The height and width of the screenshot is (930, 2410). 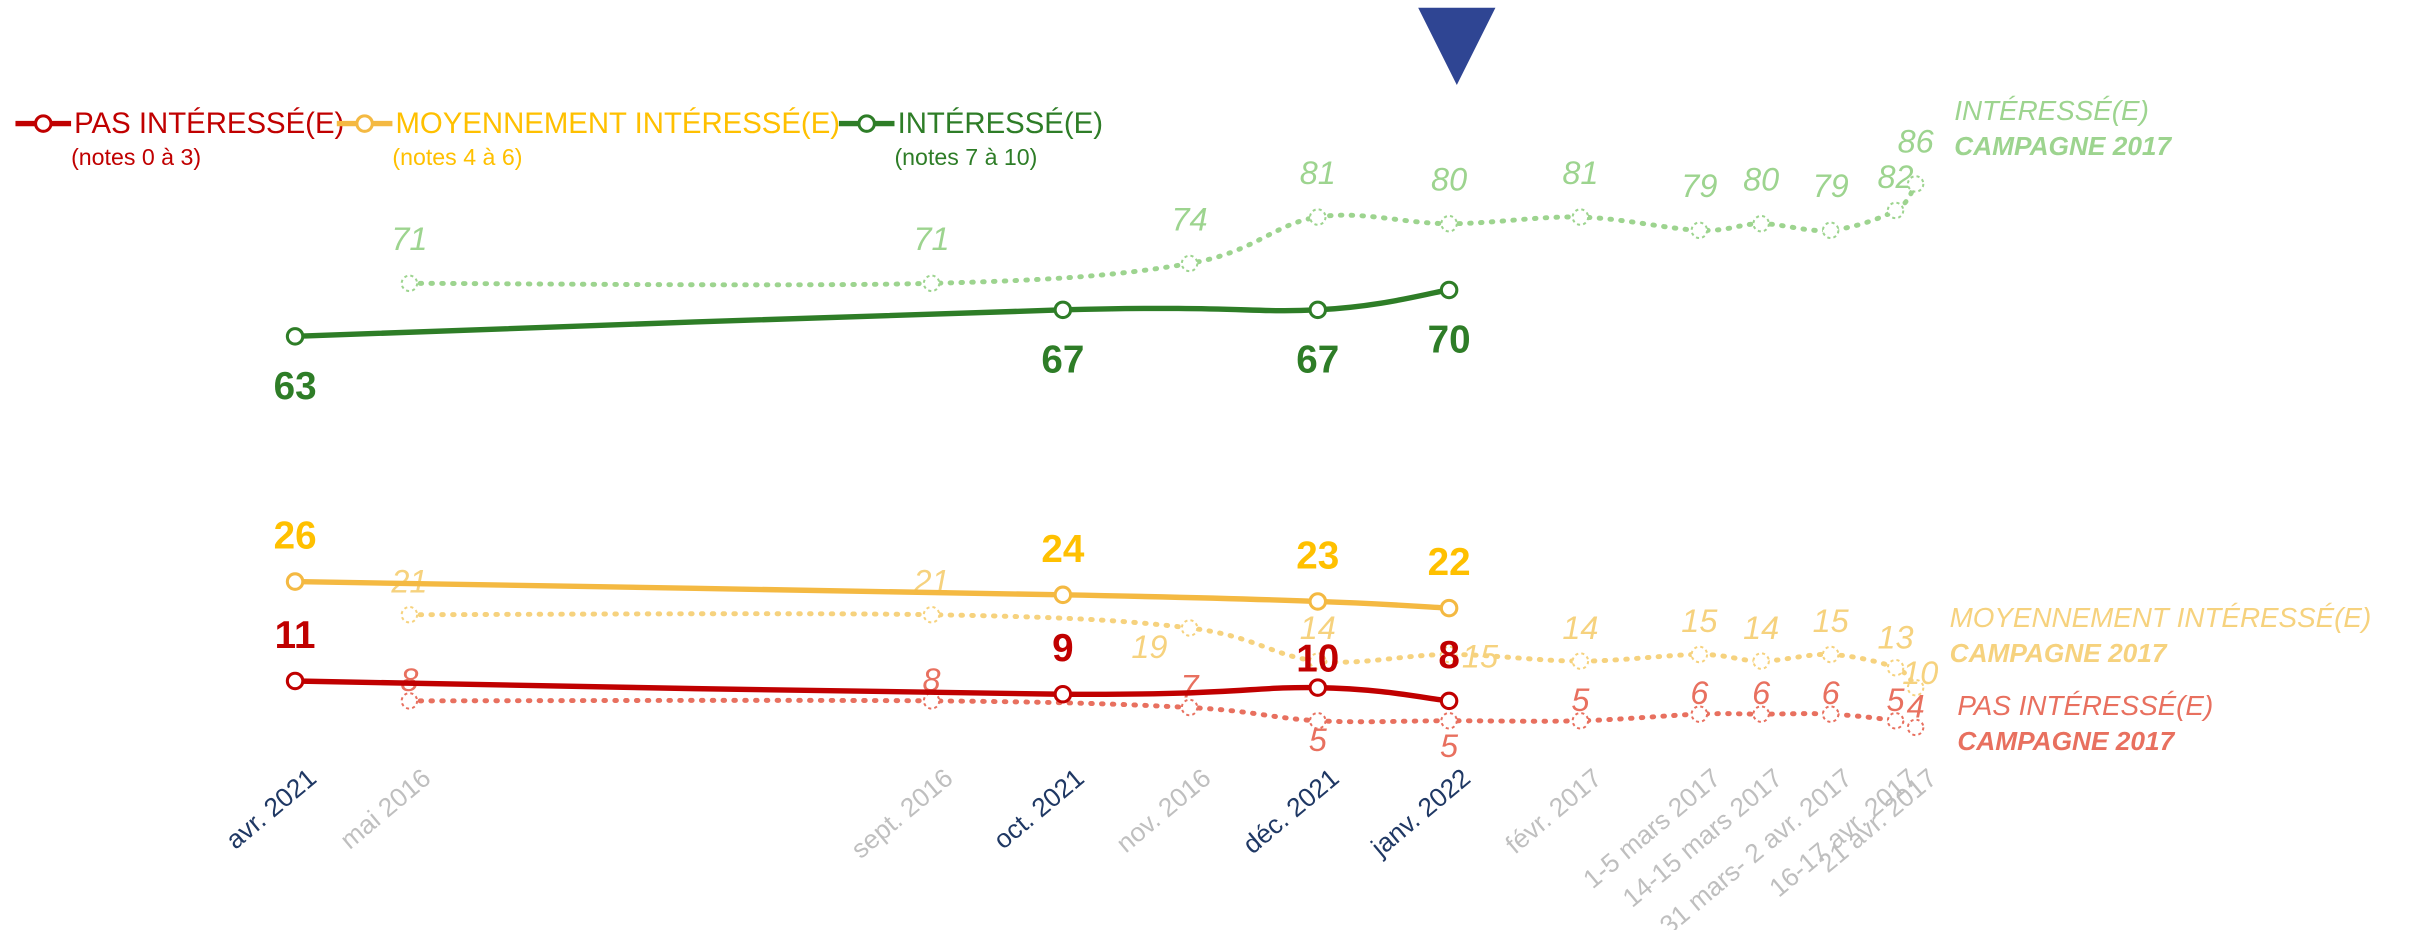 What do you see at coordinates (1457, 46) in the screenshot?
I see `current-marker` at bounding box center [1457, 46].